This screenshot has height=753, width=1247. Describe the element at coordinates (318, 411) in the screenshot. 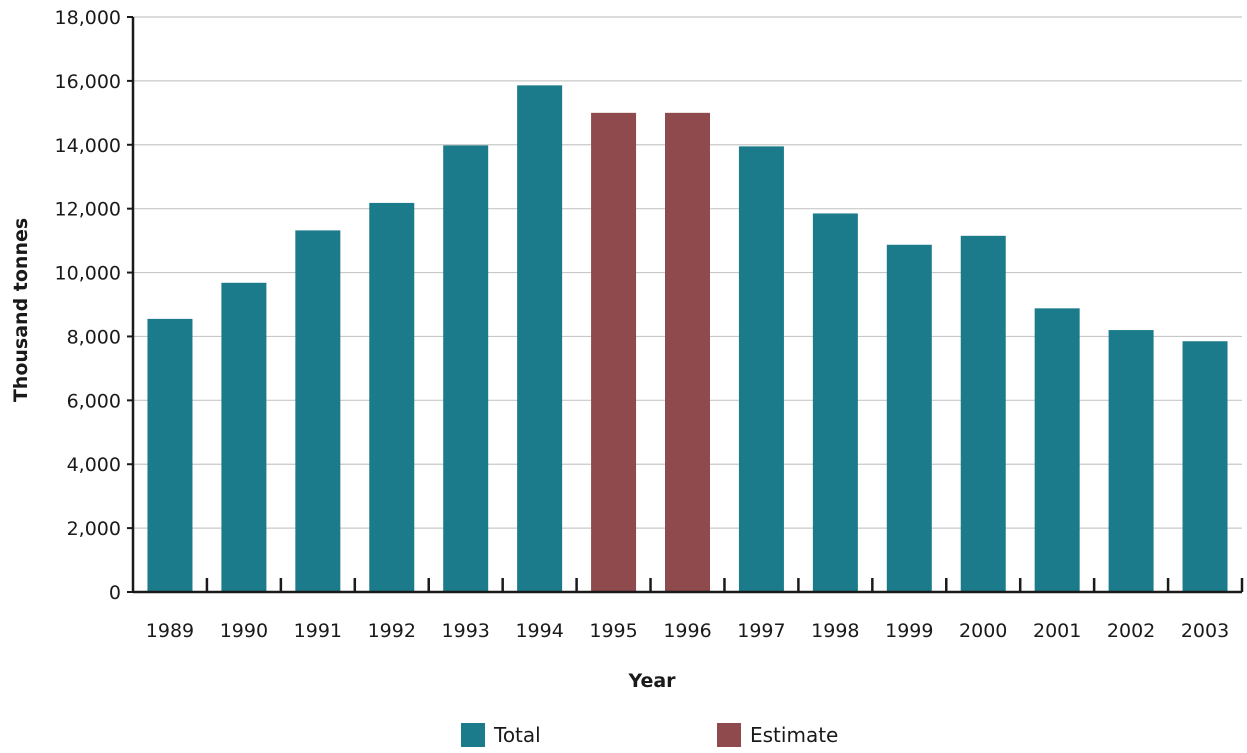

I see `bar-1991` at that location.